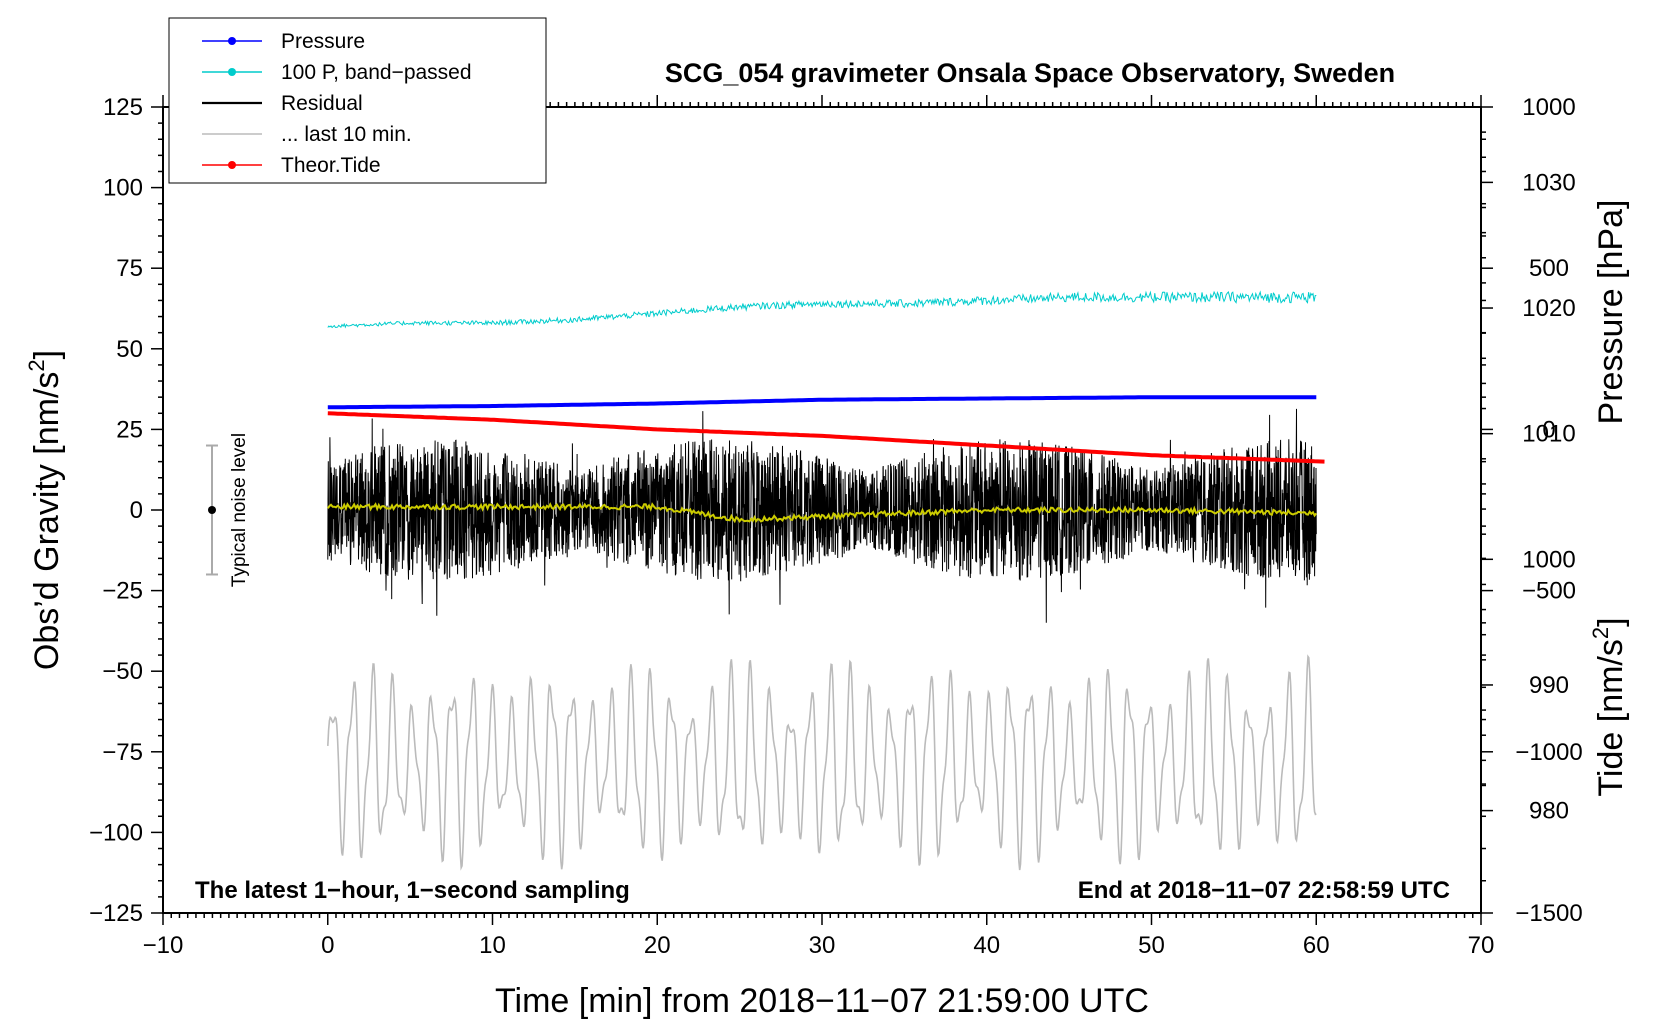 This screenshot has width=1660, height=1020. I want to click on pressure-line, so click(822, 402).